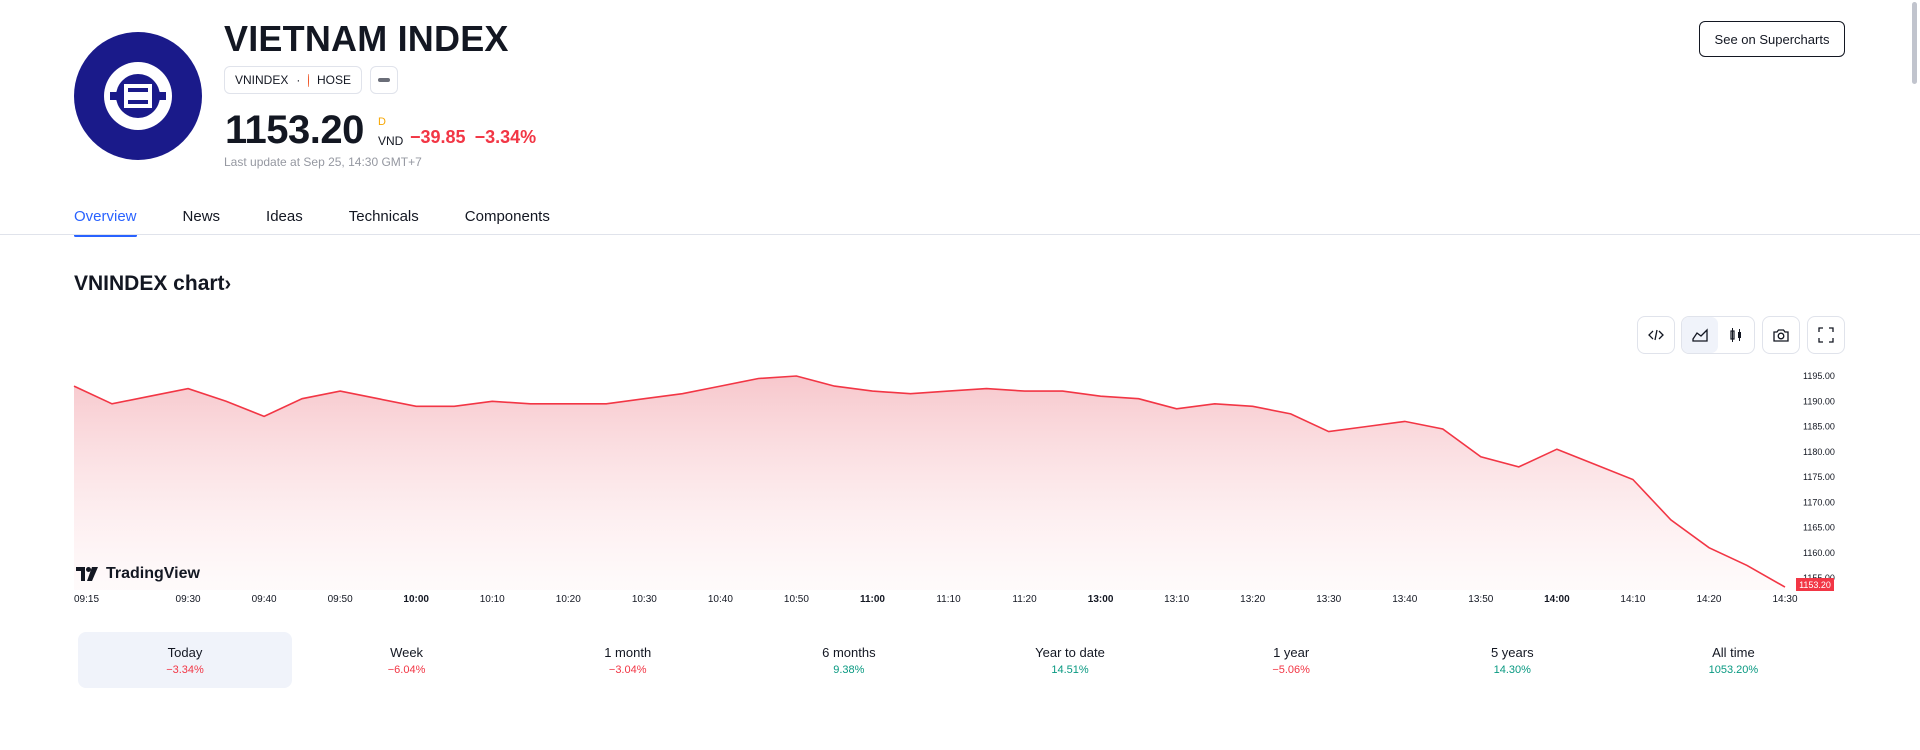 This screenshot has width=1920, height=750. I want to click on period-label: Year to date, so click(1070, 652).